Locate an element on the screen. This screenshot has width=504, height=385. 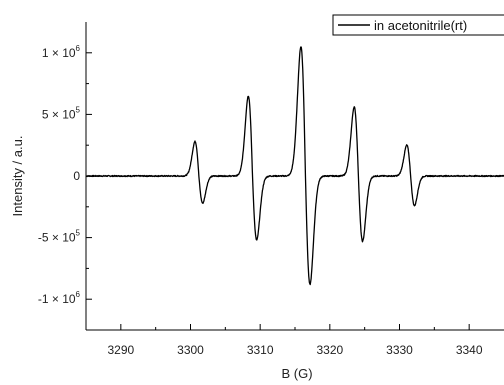
x-tick-label: 3340 is located at coordinates (469, 350).